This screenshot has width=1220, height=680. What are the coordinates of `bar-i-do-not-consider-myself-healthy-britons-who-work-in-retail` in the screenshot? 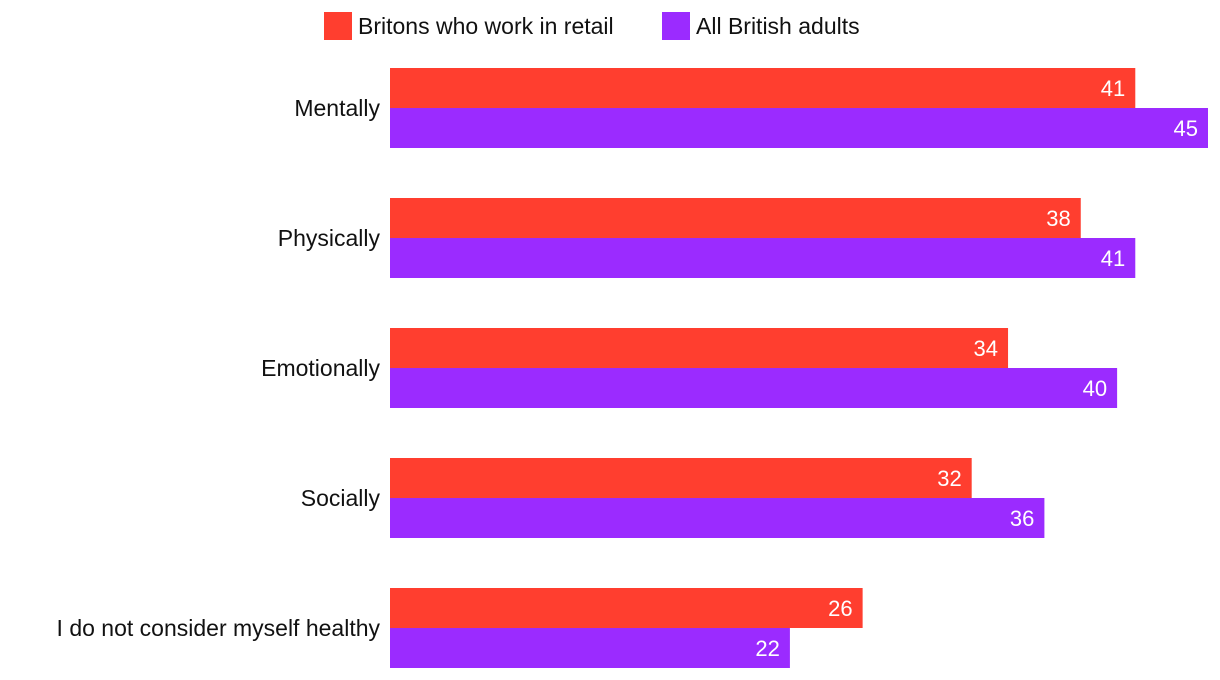 It's located at (626, 608).